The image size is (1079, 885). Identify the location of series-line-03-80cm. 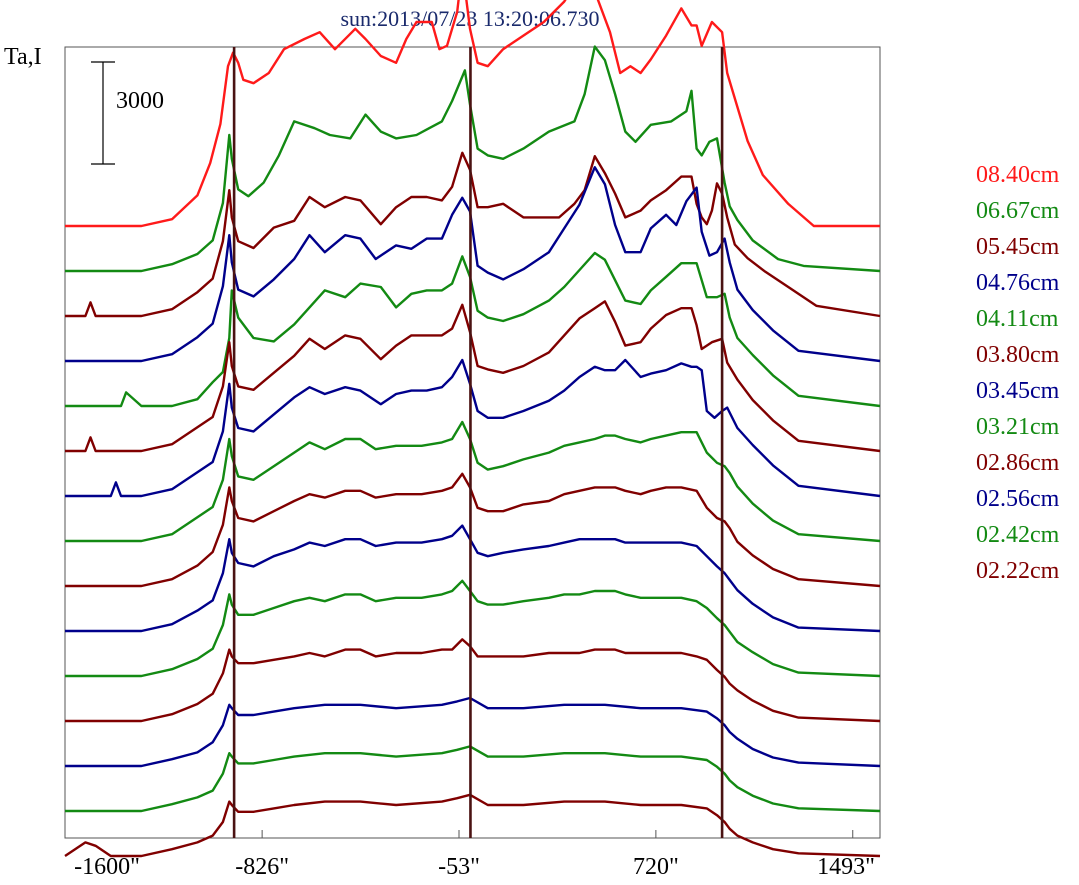
(473, 376).